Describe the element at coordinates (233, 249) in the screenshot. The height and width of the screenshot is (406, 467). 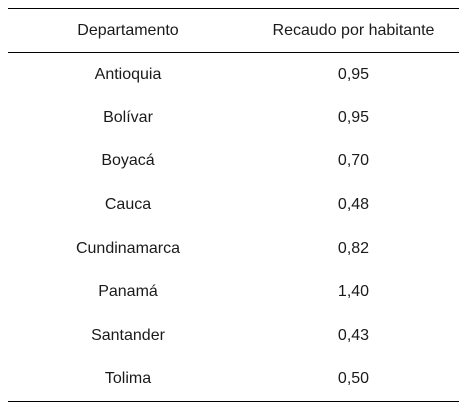
I see `table-row: Cundinamarca 0,82` at that location.